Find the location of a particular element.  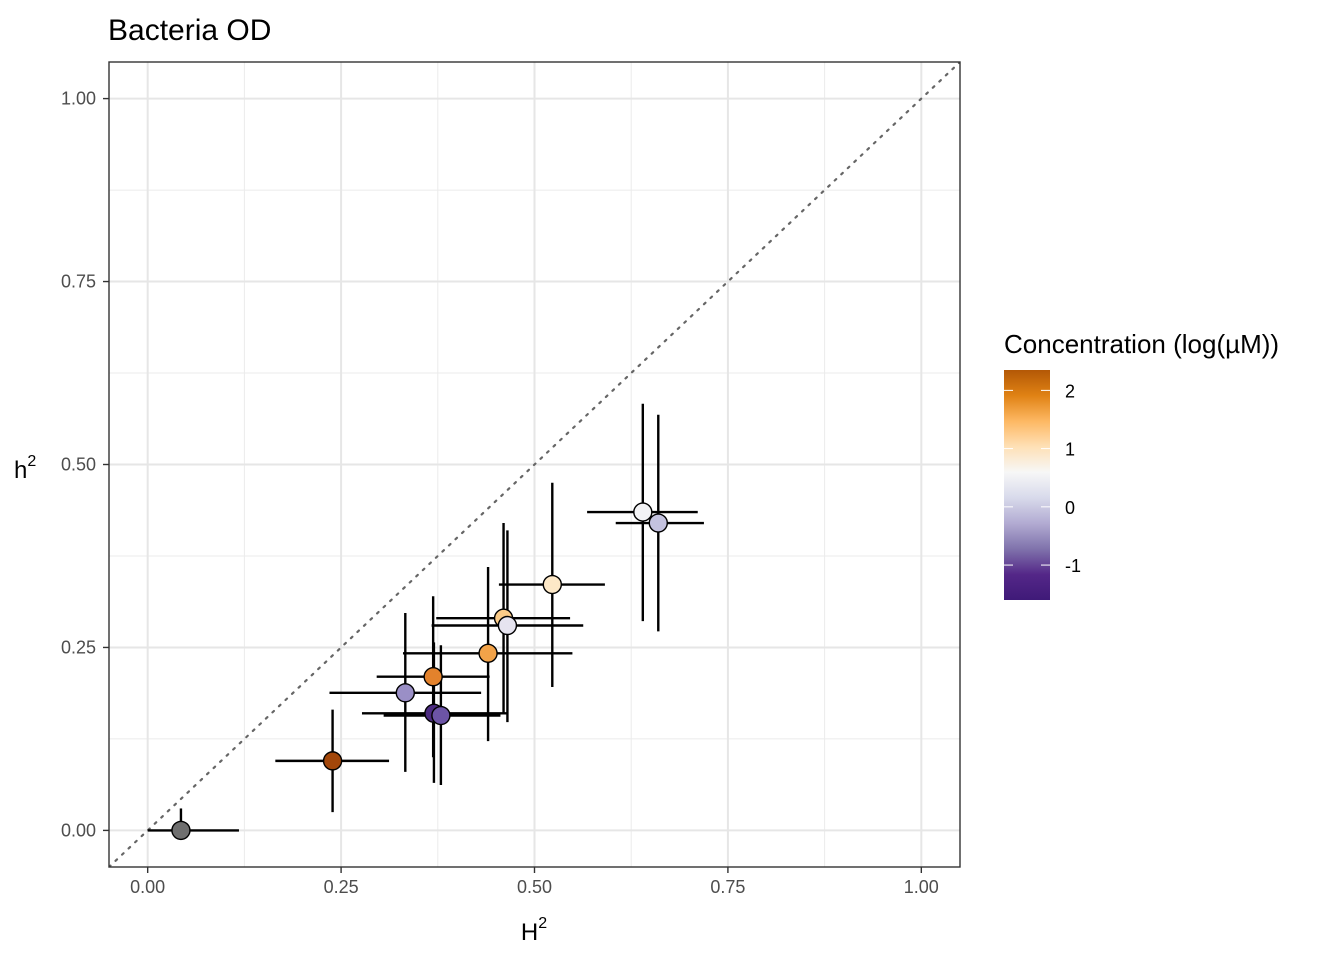

x-tick-label: 0.50 is located at coordinates (534, 887).